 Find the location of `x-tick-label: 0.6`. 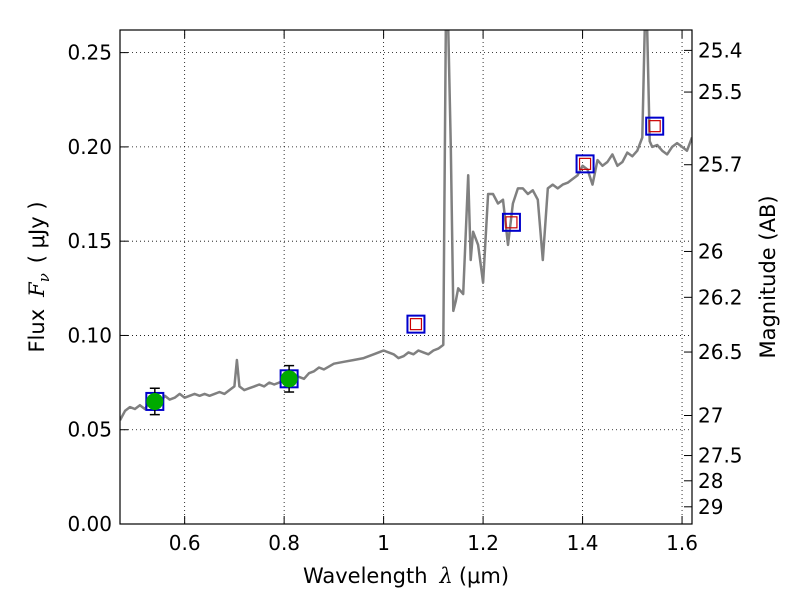

x-tick-label: 0.6 is located at coordinates (185, 543).